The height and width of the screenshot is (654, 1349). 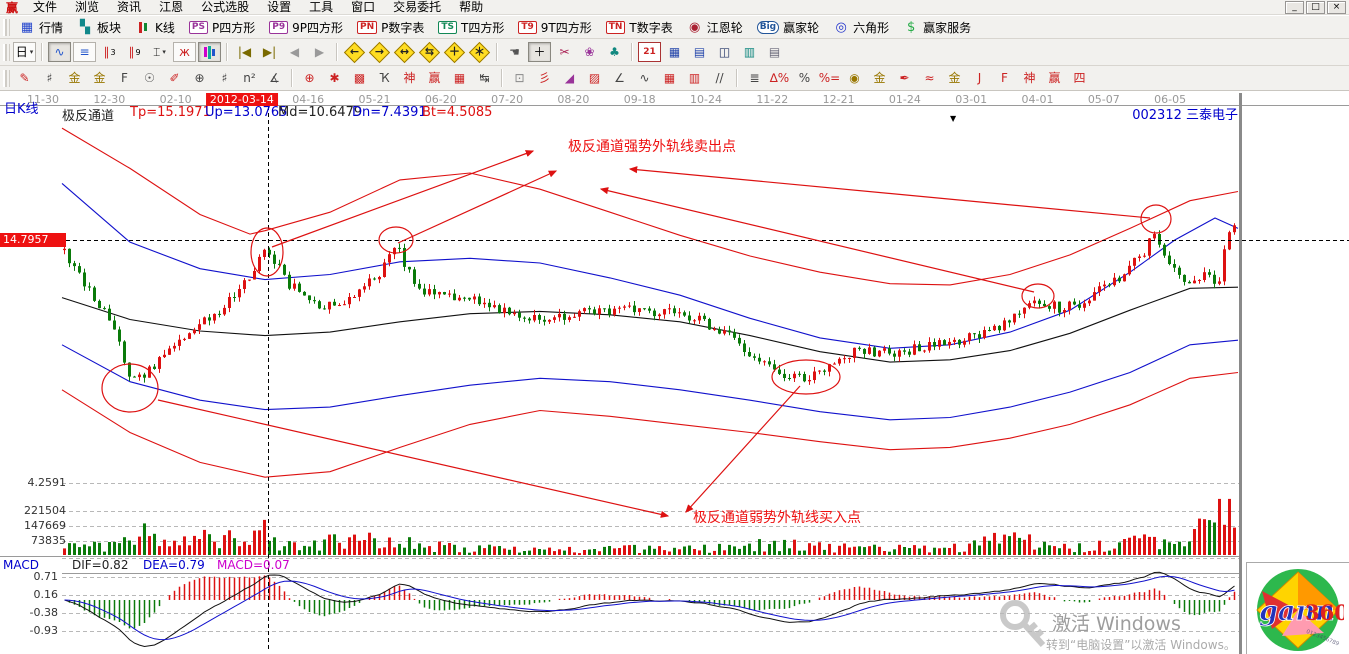 I want to click on menu-item-2: 资讯, so click(x=129, y=7).